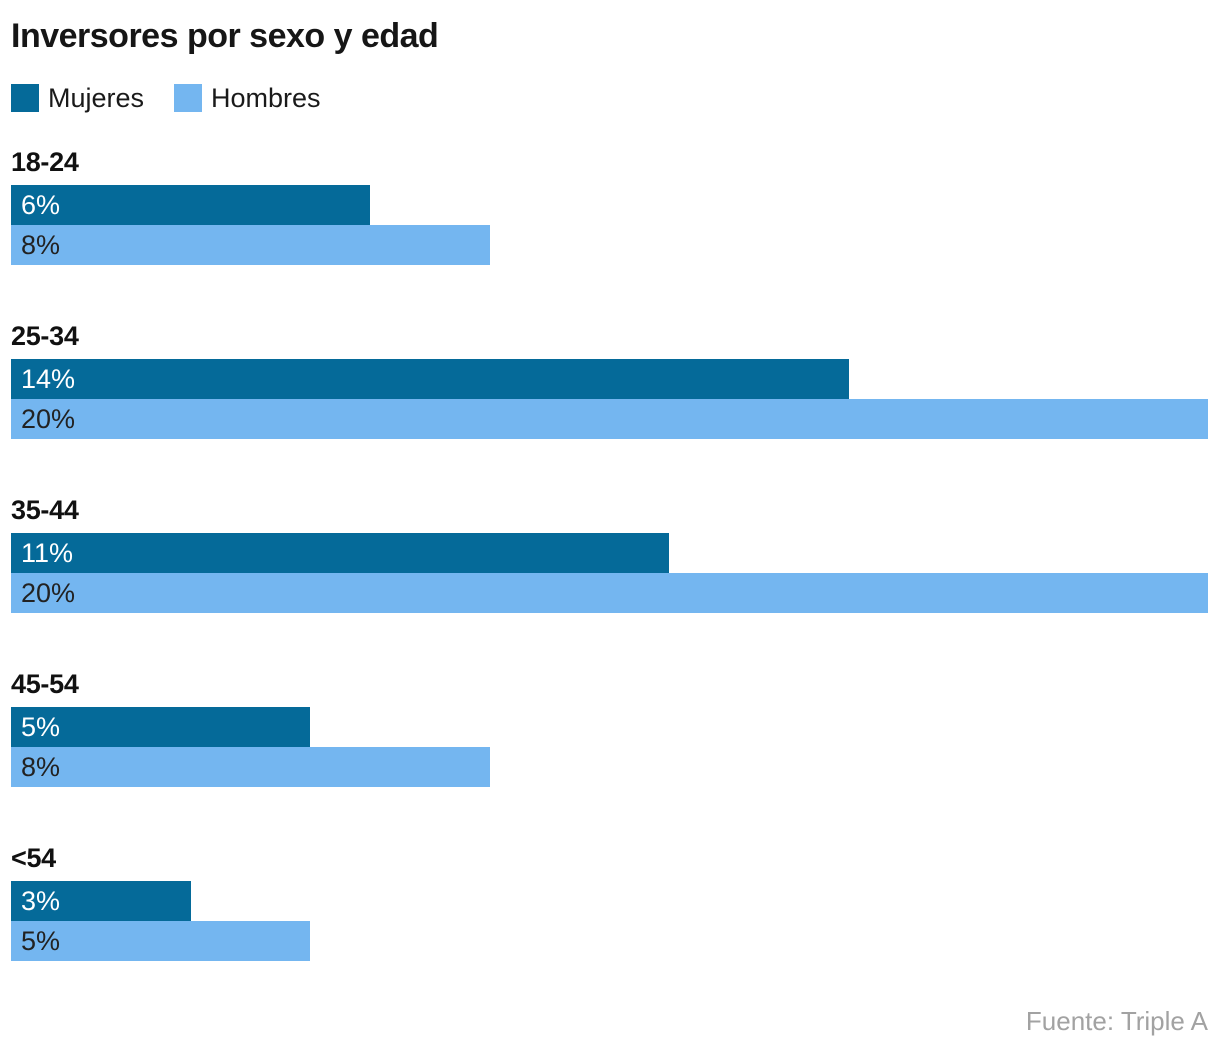 The height and width of the screenshot is (1052, 1220). I want to click on bar-group: 45-54 5% 8%, so click(609, 728).